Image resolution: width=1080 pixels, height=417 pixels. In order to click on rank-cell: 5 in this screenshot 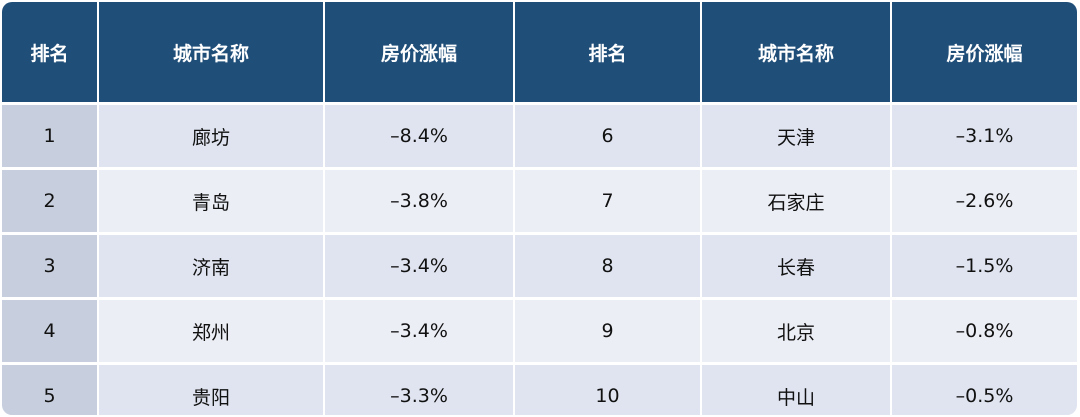, I will do `click(50, 388)`.